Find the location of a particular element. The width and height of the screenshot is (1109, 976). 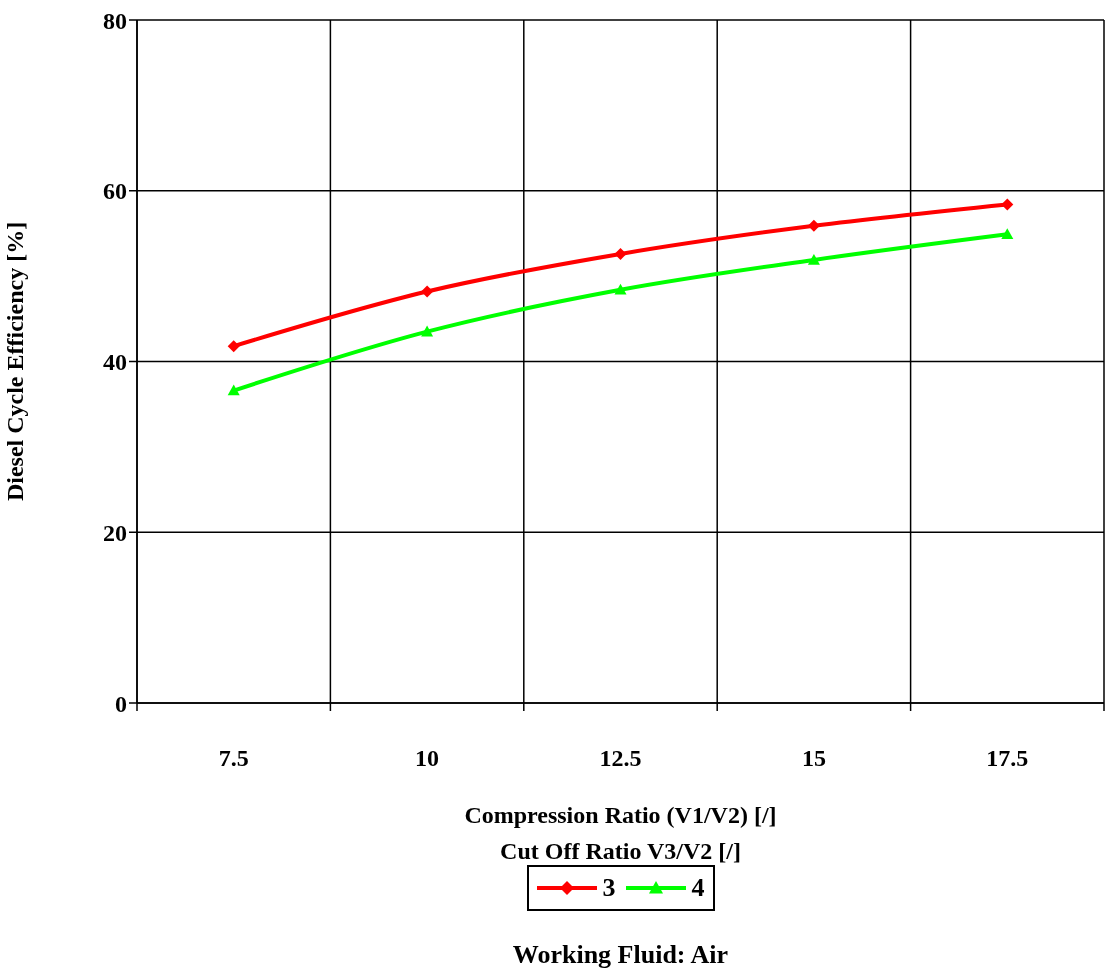

x-tick-label: 15 is located at coordinates (813, 758).